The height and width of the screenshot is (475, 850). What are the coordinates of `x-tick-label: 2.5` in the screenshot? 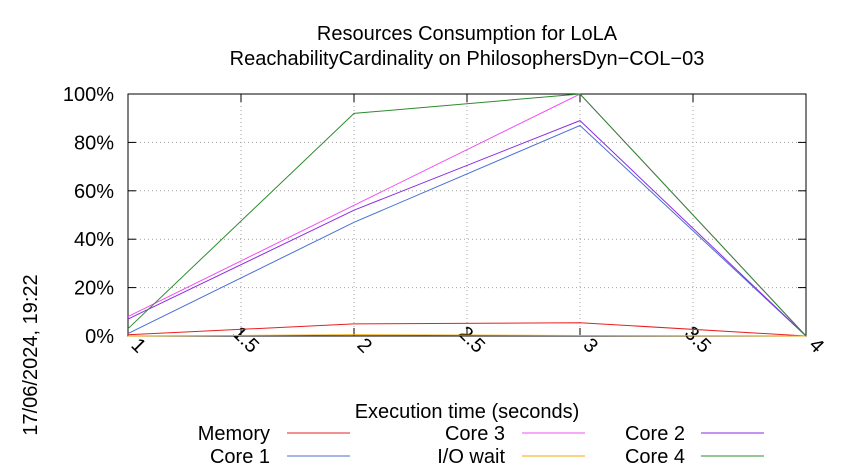 It's located at (471, 339).